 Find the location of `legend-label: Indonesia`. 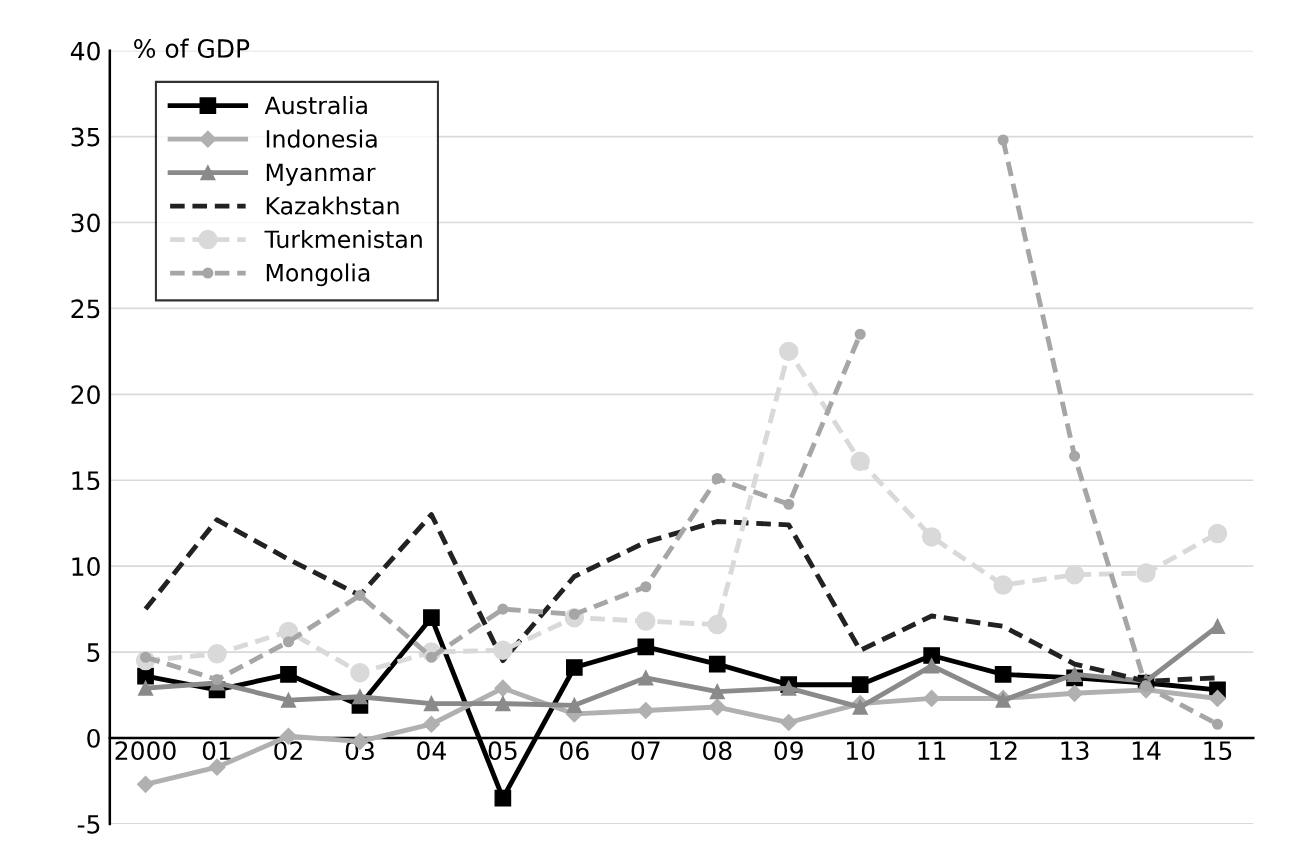

legend-label: Indonesia is located at coordinates (321, 138).